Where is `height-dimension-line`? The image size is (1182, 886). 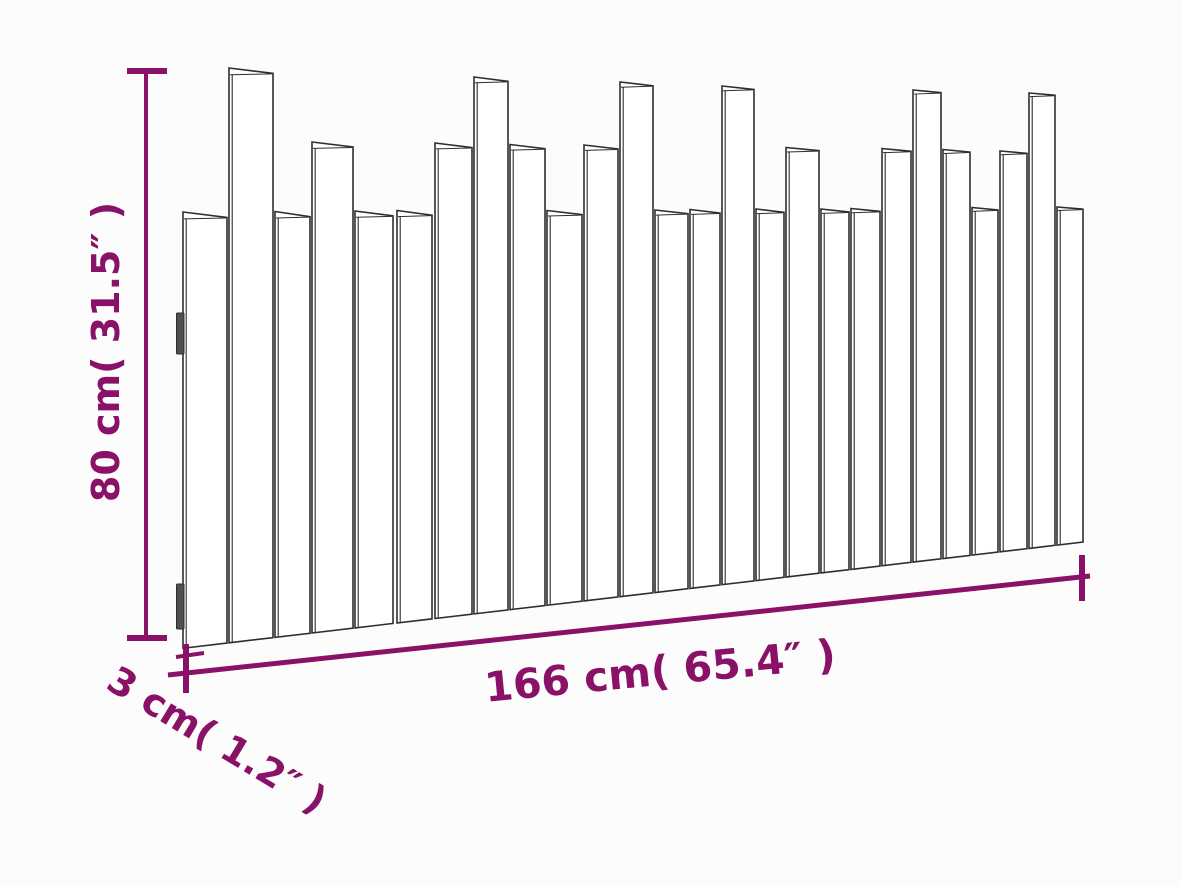
height-dimension-line is located at coordinates (147, 354).